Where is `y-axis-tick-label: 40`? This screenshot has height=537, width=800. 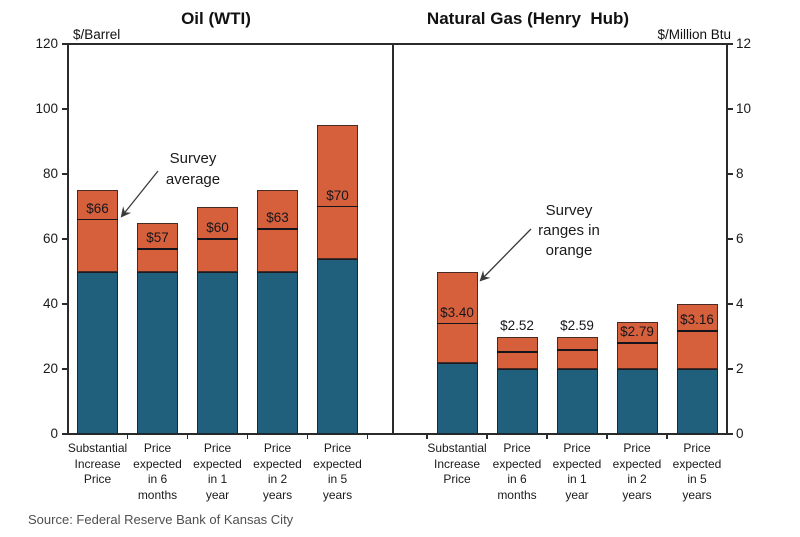
y-axis-tick-label: 40 is located at coordinates (50, 303).